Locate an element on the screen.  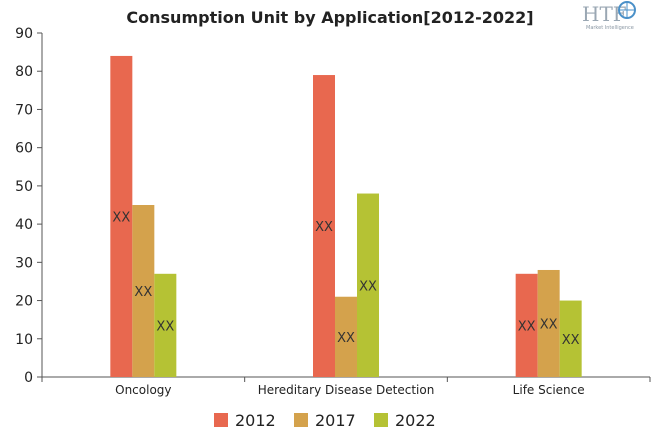
logo: HTF Market Intelligence is located at coordinates (609, 16).